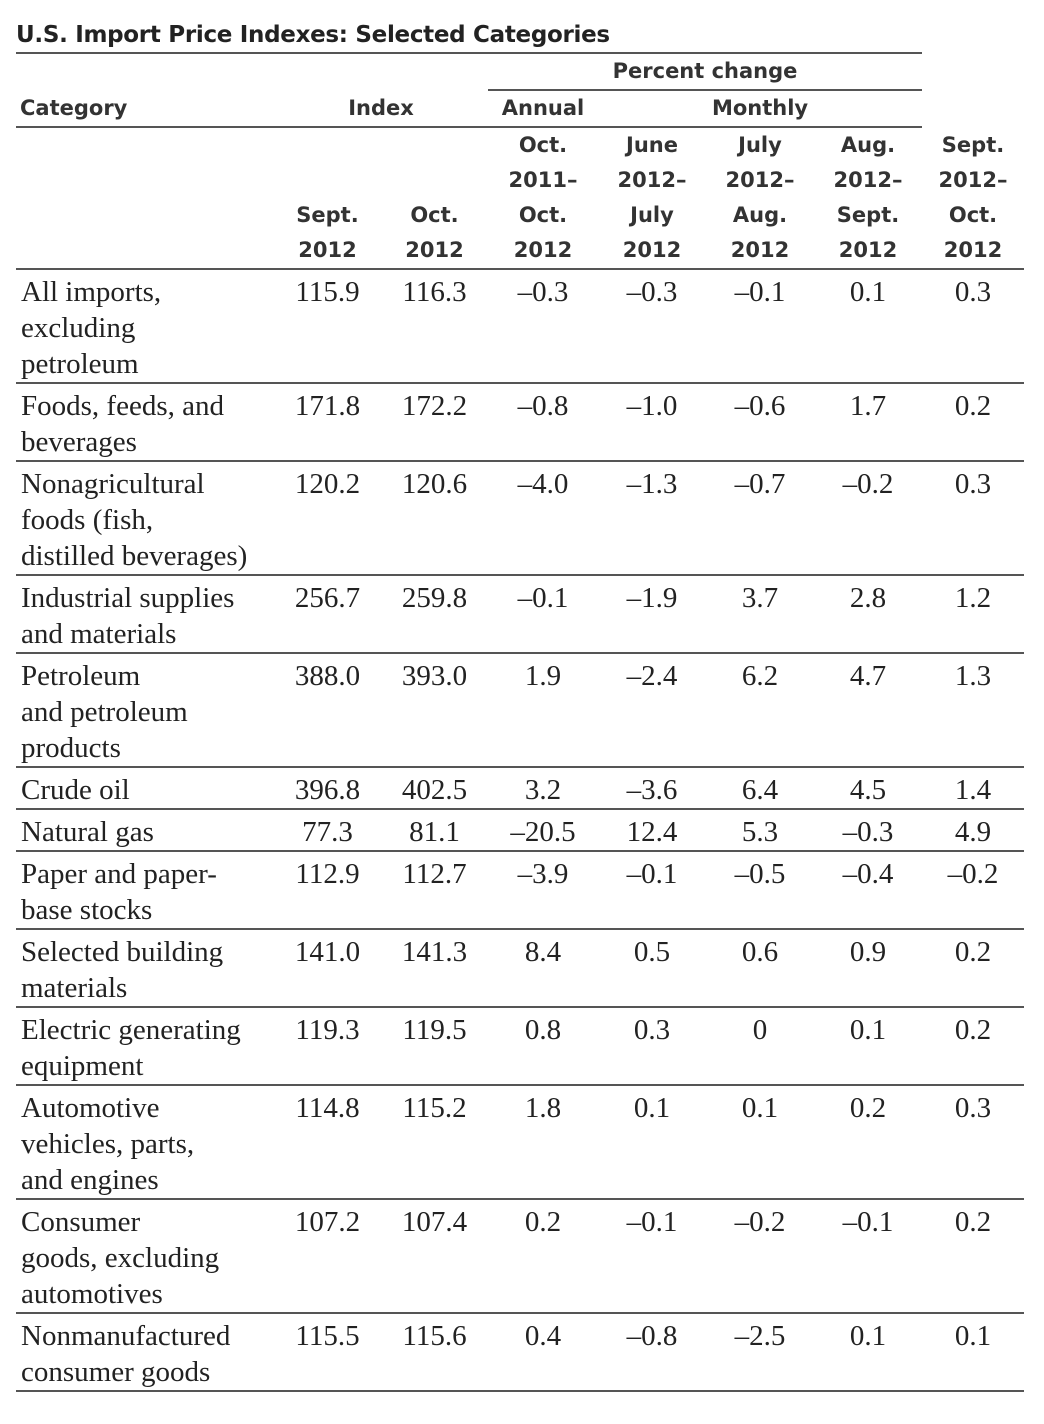 The width and height of the screenshot is (1044, 1424). I want to click on value-cell: –0.3, so click(543, 292).